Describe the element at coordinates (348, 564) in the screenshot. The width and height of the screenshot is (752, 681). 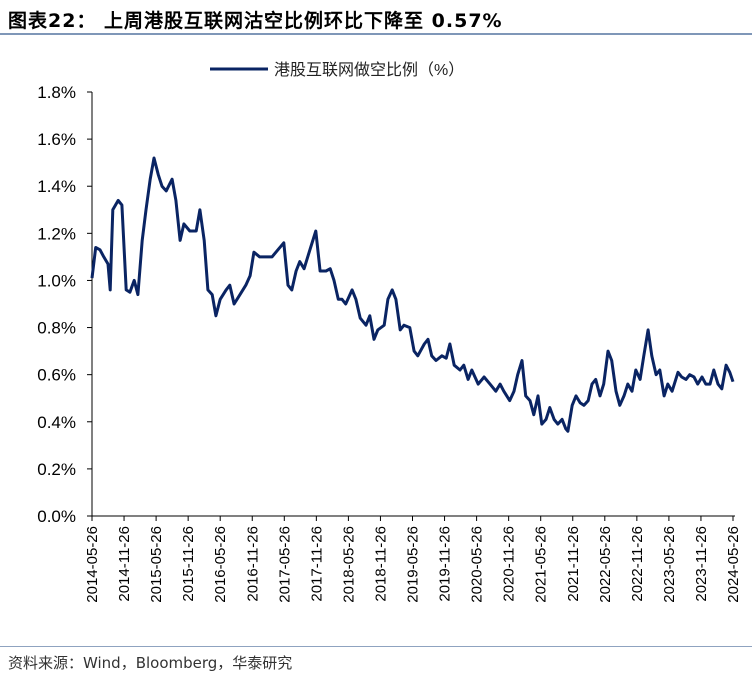
I see `x-tick-label: 2018-05-26` at that location.